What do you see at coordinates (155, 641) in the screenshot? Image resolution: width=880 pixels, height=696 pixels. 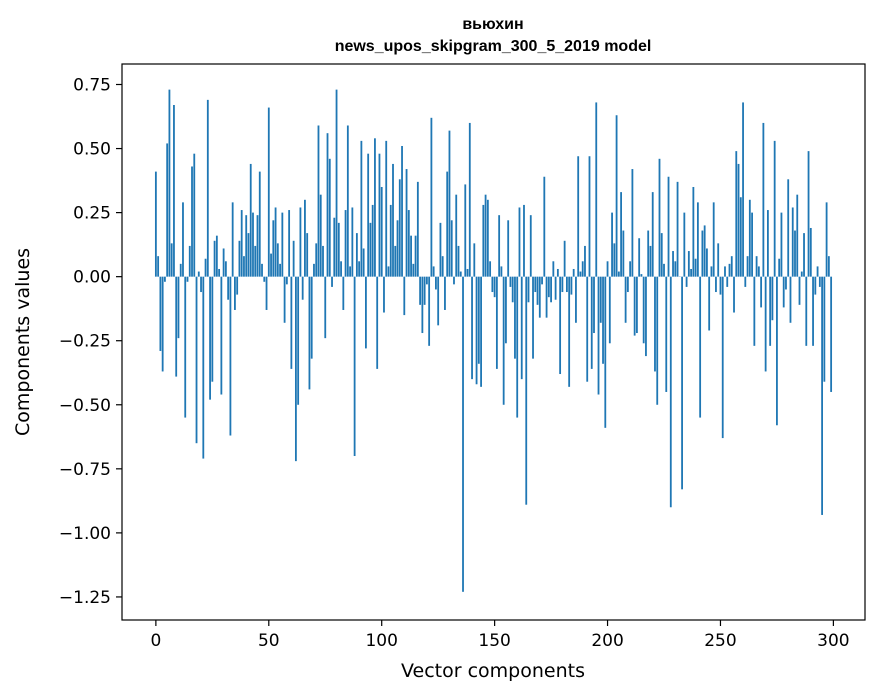 I see `x-tick-label: 0` at bounding box center [155, 641].